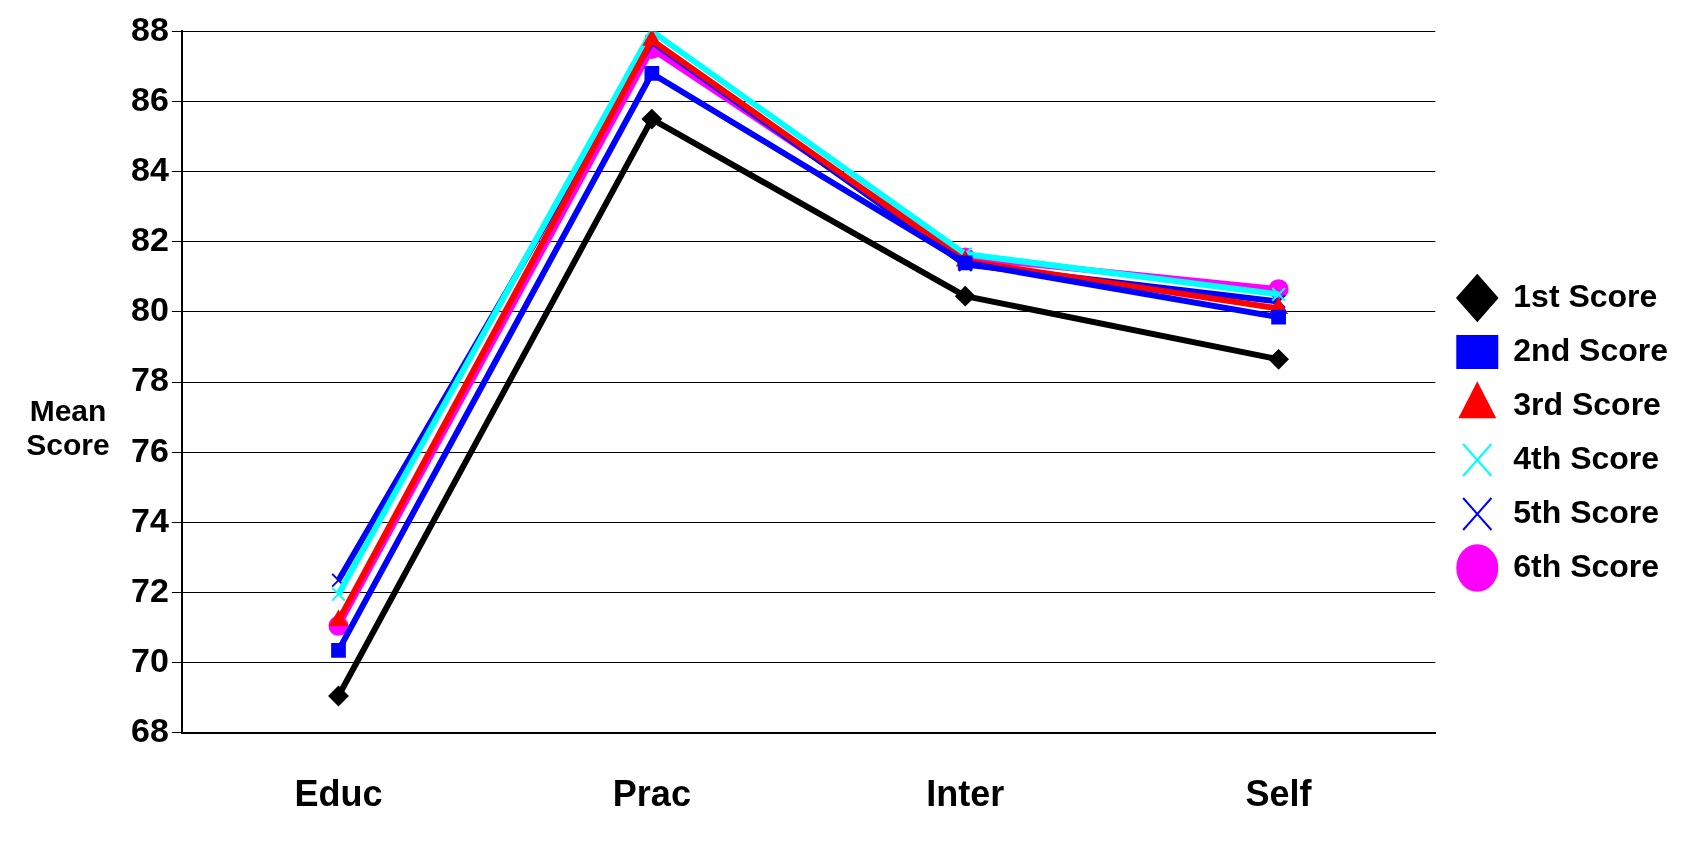  Describe the element at coordinates (149, 239) in the screenshot. I see `y-tick-label: 82` at that location.